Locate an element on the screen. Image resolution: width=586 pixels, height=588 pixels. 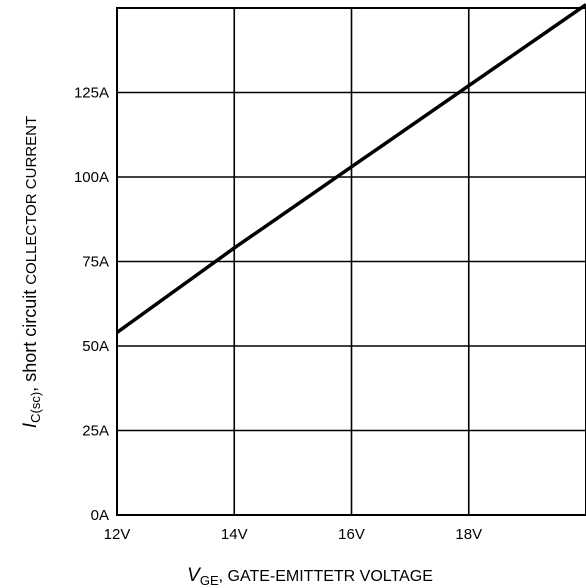
y-tick-label: 100A is located at coordinates (91, 177).